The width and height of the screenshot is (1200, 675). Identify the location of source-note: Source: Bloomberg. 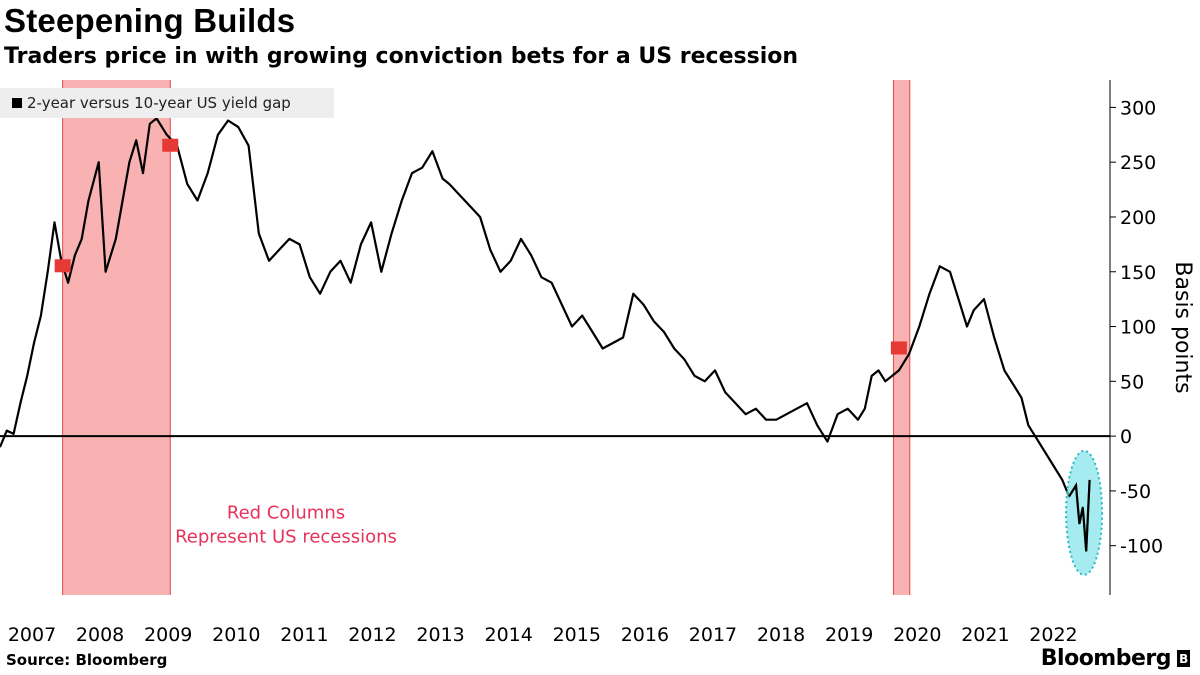
(87, 660).